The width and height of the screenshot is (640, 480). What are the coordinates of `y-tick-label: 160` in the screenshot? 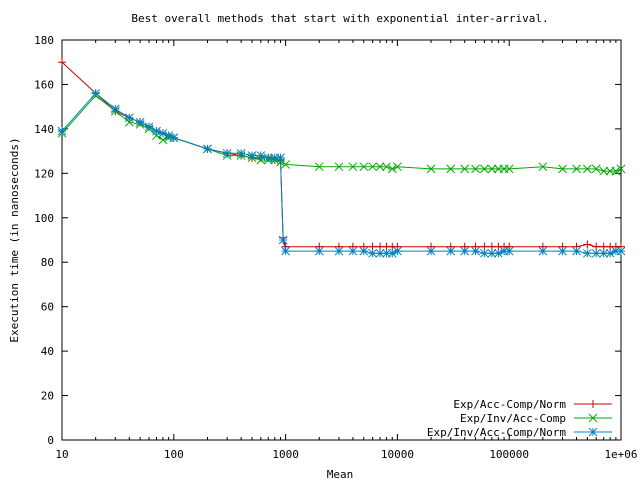 It's located at (44, 84).